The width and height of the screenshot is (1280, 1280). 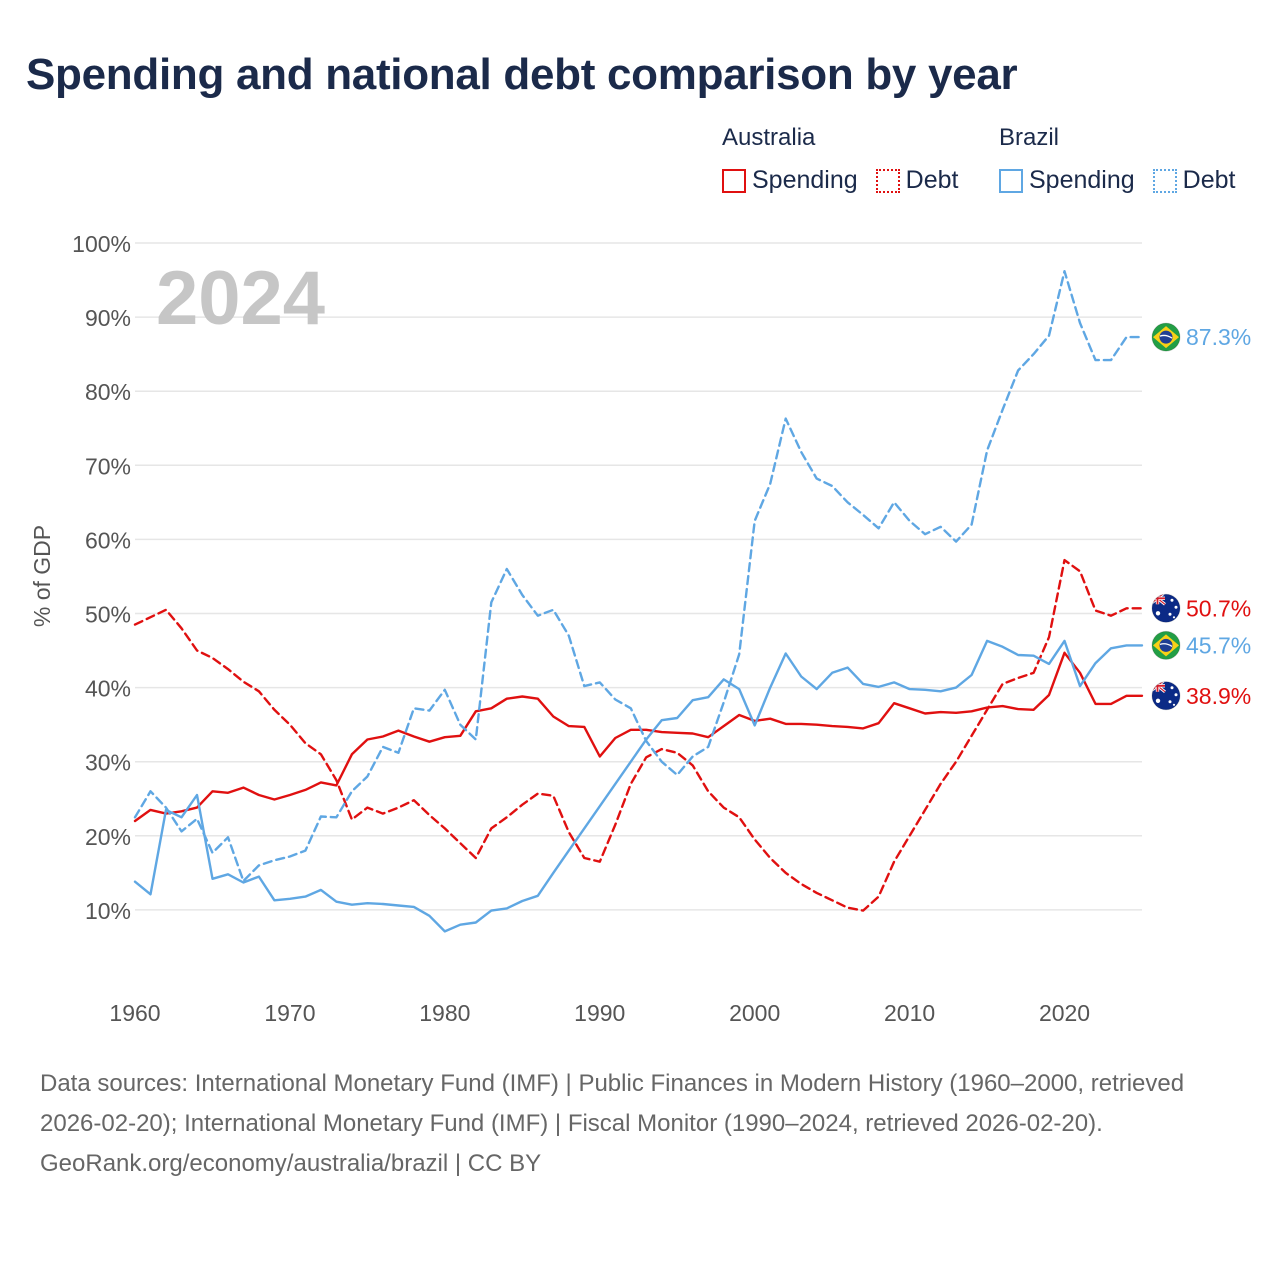 I want to click on legend-item-brazil-debt: Debt, so click(x=1194, y=180).